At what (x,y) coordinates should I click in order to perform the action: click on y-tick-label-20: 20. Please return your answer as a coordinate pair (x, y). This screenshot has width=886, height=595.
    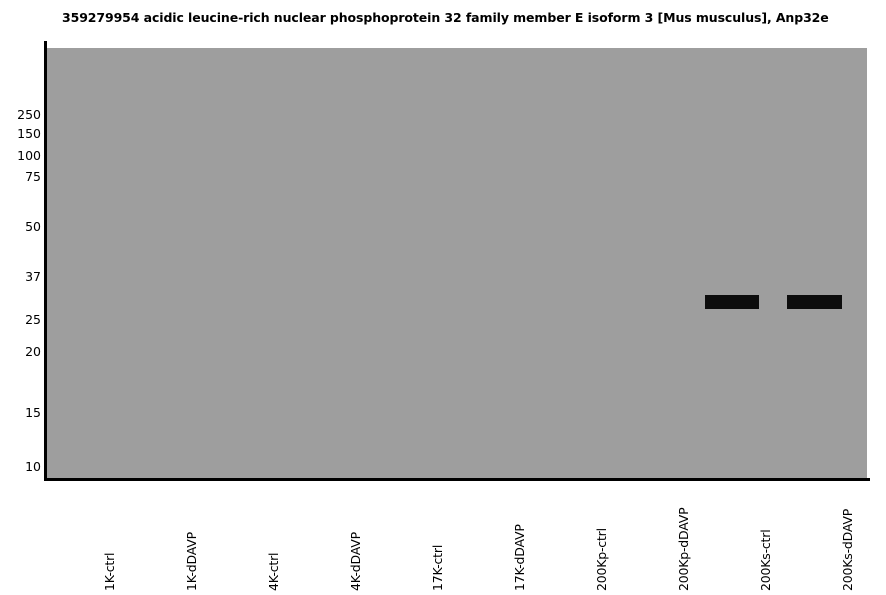
    Looking at the image, I should click on (33, 351).